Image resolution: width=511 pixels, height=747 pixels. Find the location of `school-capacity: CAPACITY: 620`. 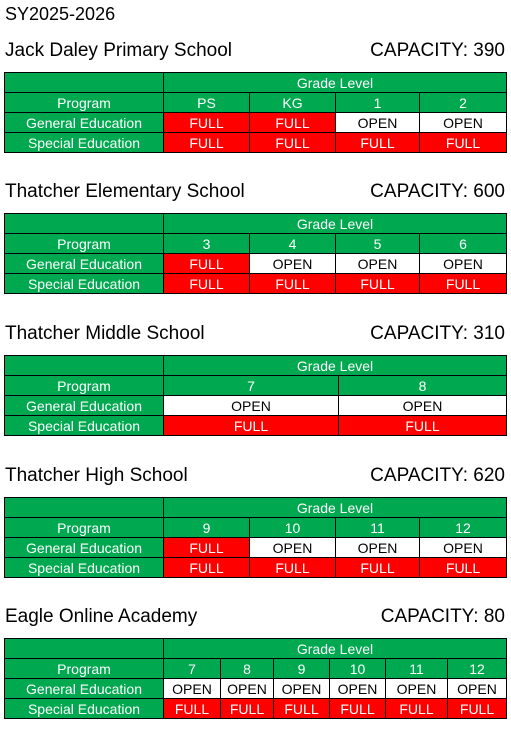

school-capacity: CAPACITY: 620 is located at coordinates (437, 475).